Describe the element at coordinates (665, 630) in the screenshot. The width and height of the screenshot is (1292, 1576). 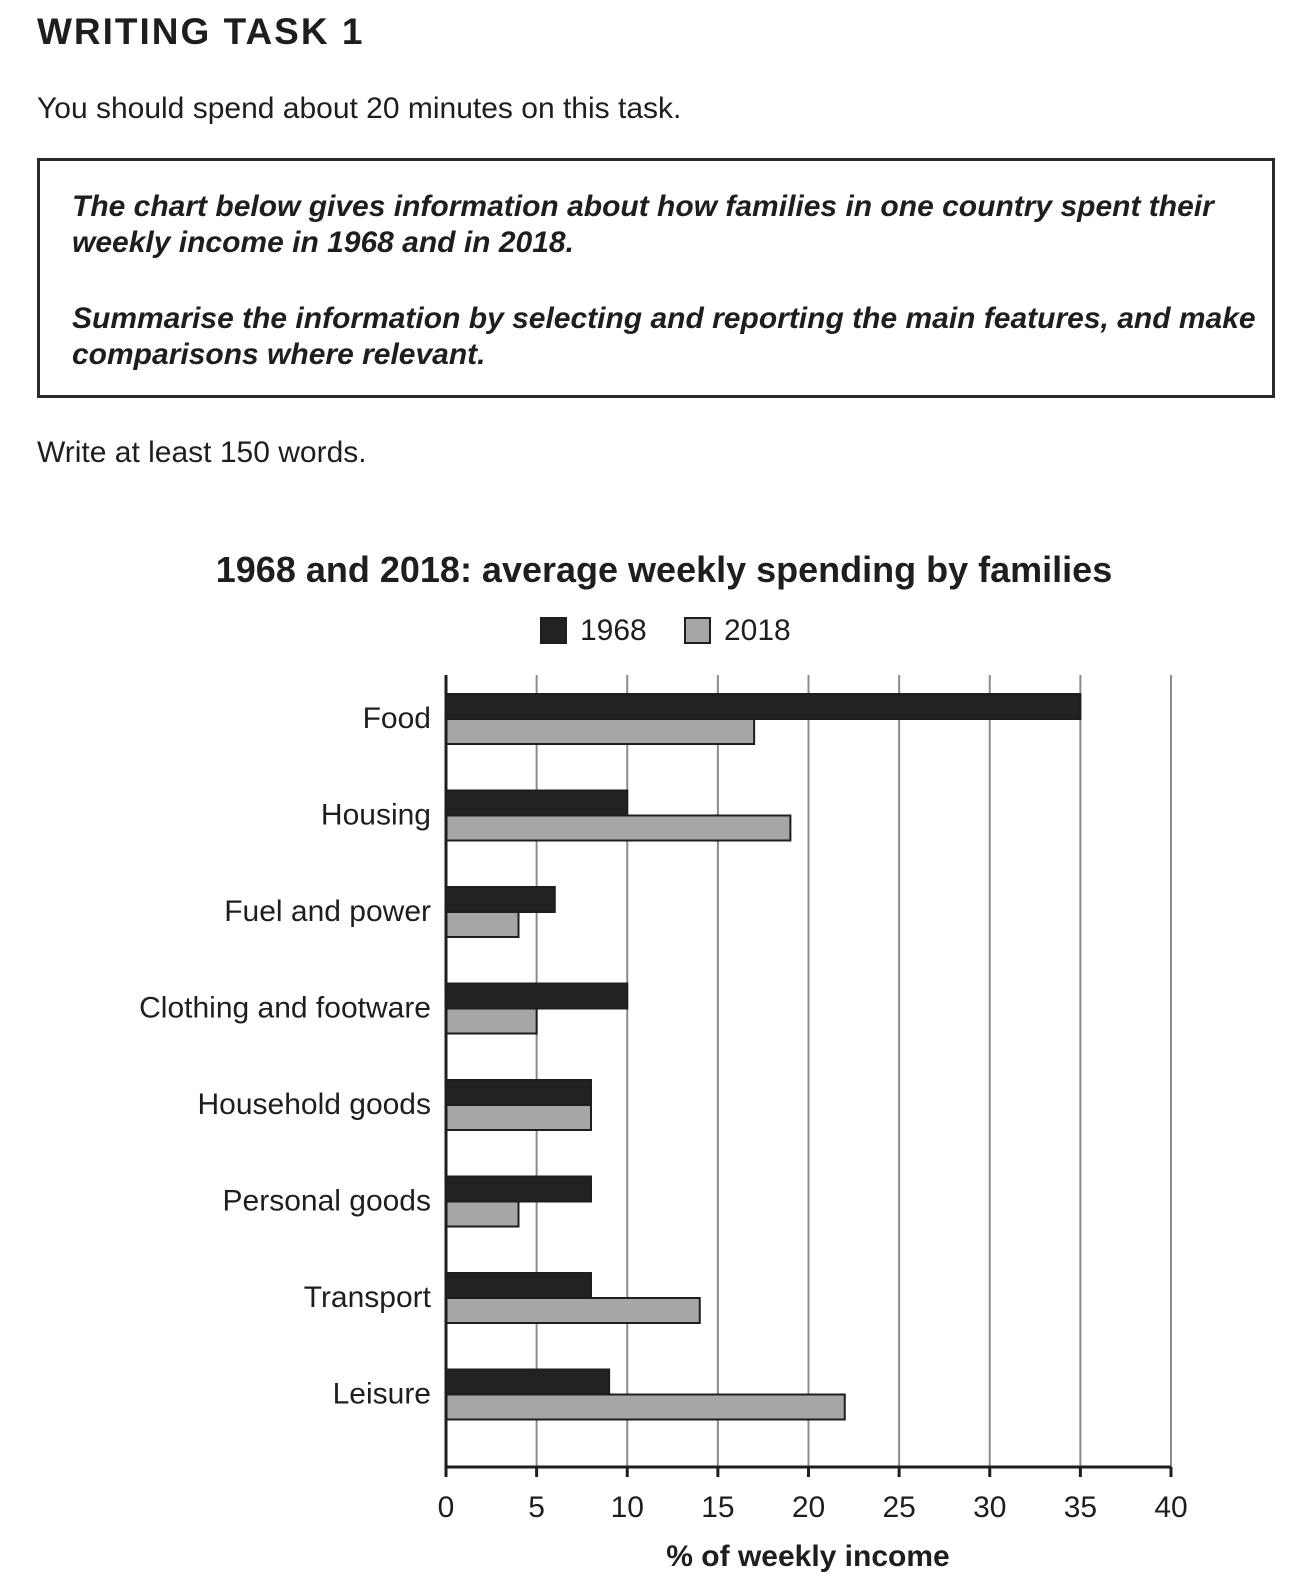
I see `chart-legend: 1968 2018` at that location.